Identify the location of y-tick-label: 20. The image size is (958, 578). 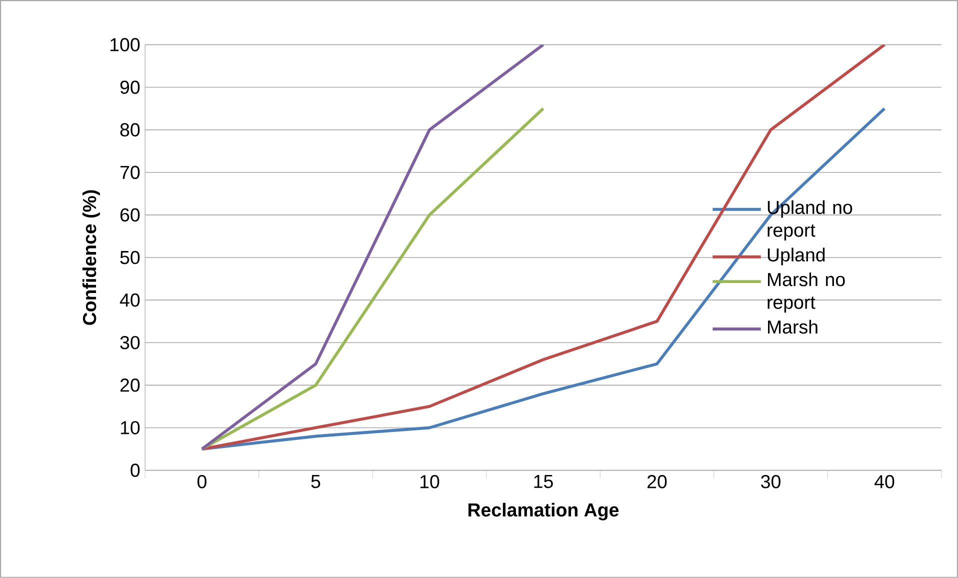
(130, 385).